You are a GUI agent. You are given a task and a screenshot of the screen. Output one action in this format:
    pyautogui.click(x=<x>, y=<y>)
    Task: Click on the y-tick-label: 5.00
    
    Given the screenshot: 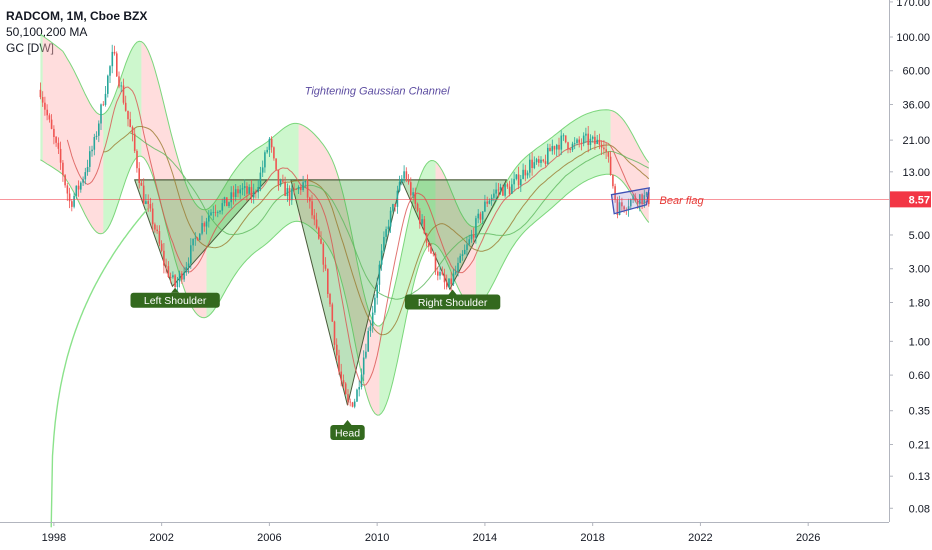 What is the action you would take?
    pyautogui.click(x=919, y=236)
    